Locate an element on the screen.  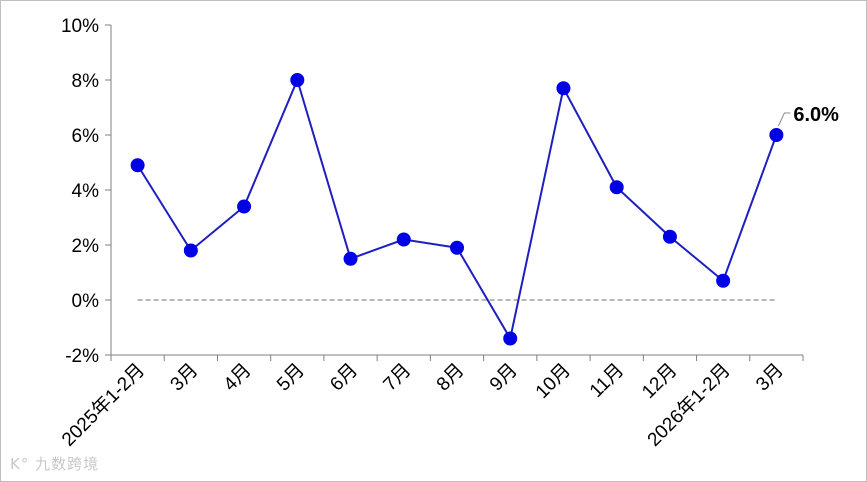
x-tick-label: 2025年1-2月 is located at coordinates (103, 405).